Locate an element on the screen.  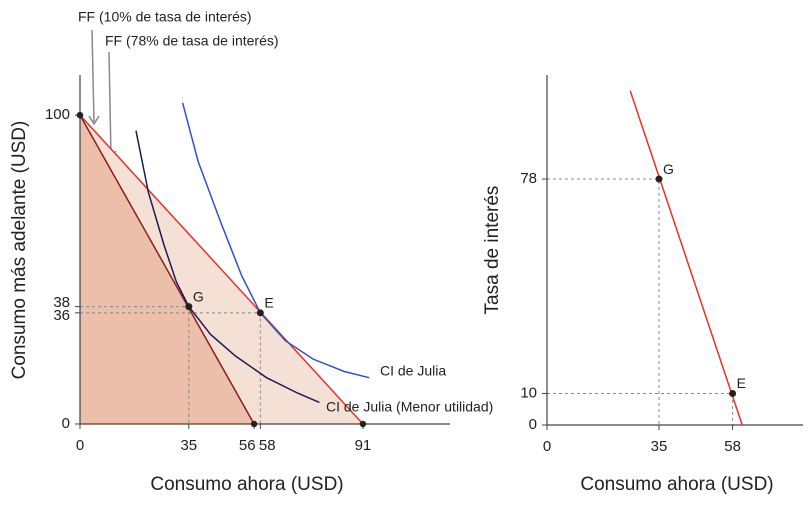
series-label: CI de Julia is located at coordinates (413, 371).